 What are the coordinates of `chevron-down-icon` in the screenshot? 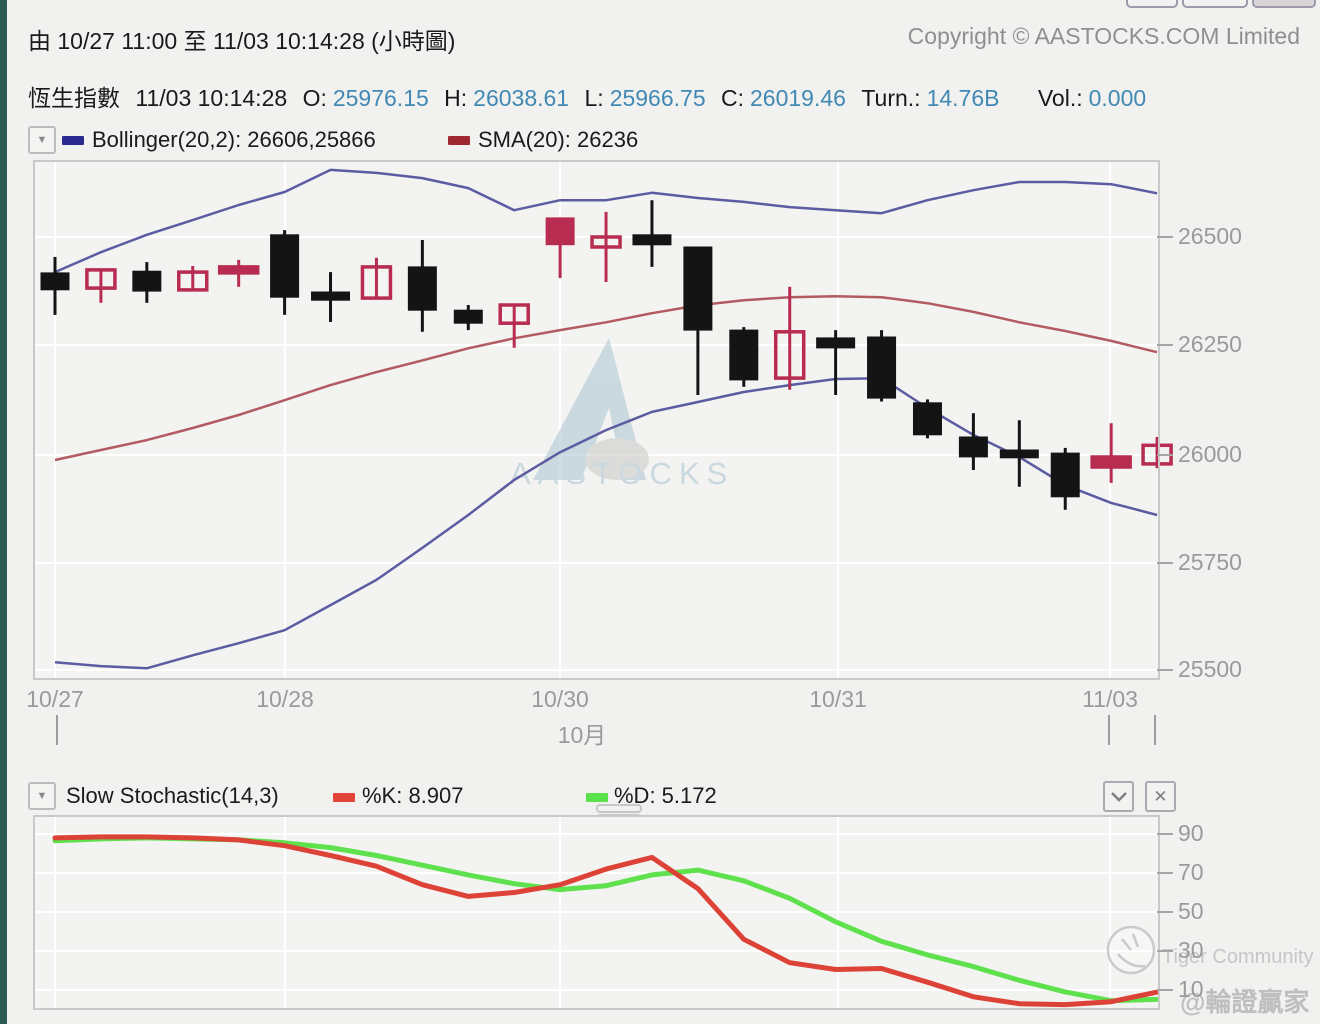 It's located at (1118, 796).